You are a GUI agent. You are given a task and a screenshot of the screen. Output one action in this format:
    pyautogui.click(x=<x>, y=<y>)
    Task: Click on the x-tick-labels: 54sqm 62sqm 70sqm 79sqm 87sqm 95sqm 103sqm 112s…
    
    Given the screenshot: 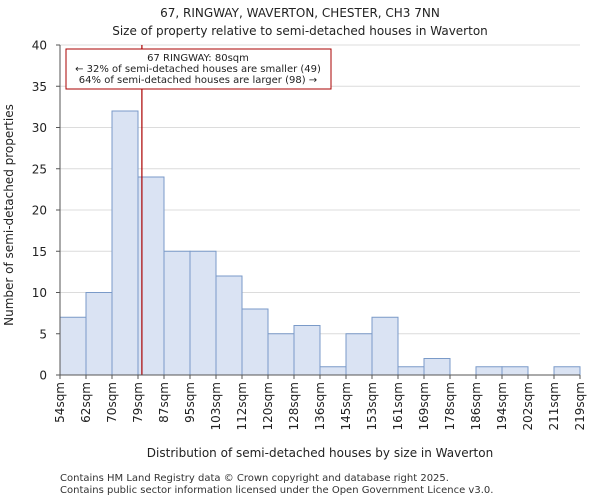 What is the action you would take?
    pyautogui.click(x=320, y=402)
    